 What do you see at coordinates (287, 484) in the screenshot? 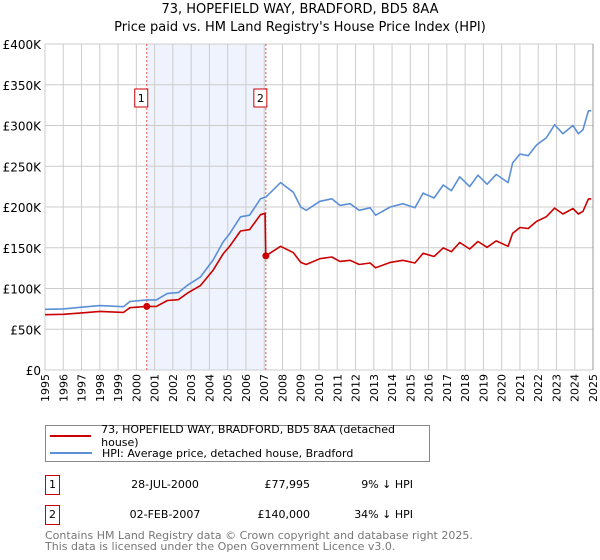
I see `sale-price: £77,995` at bounding box center [287, 484].